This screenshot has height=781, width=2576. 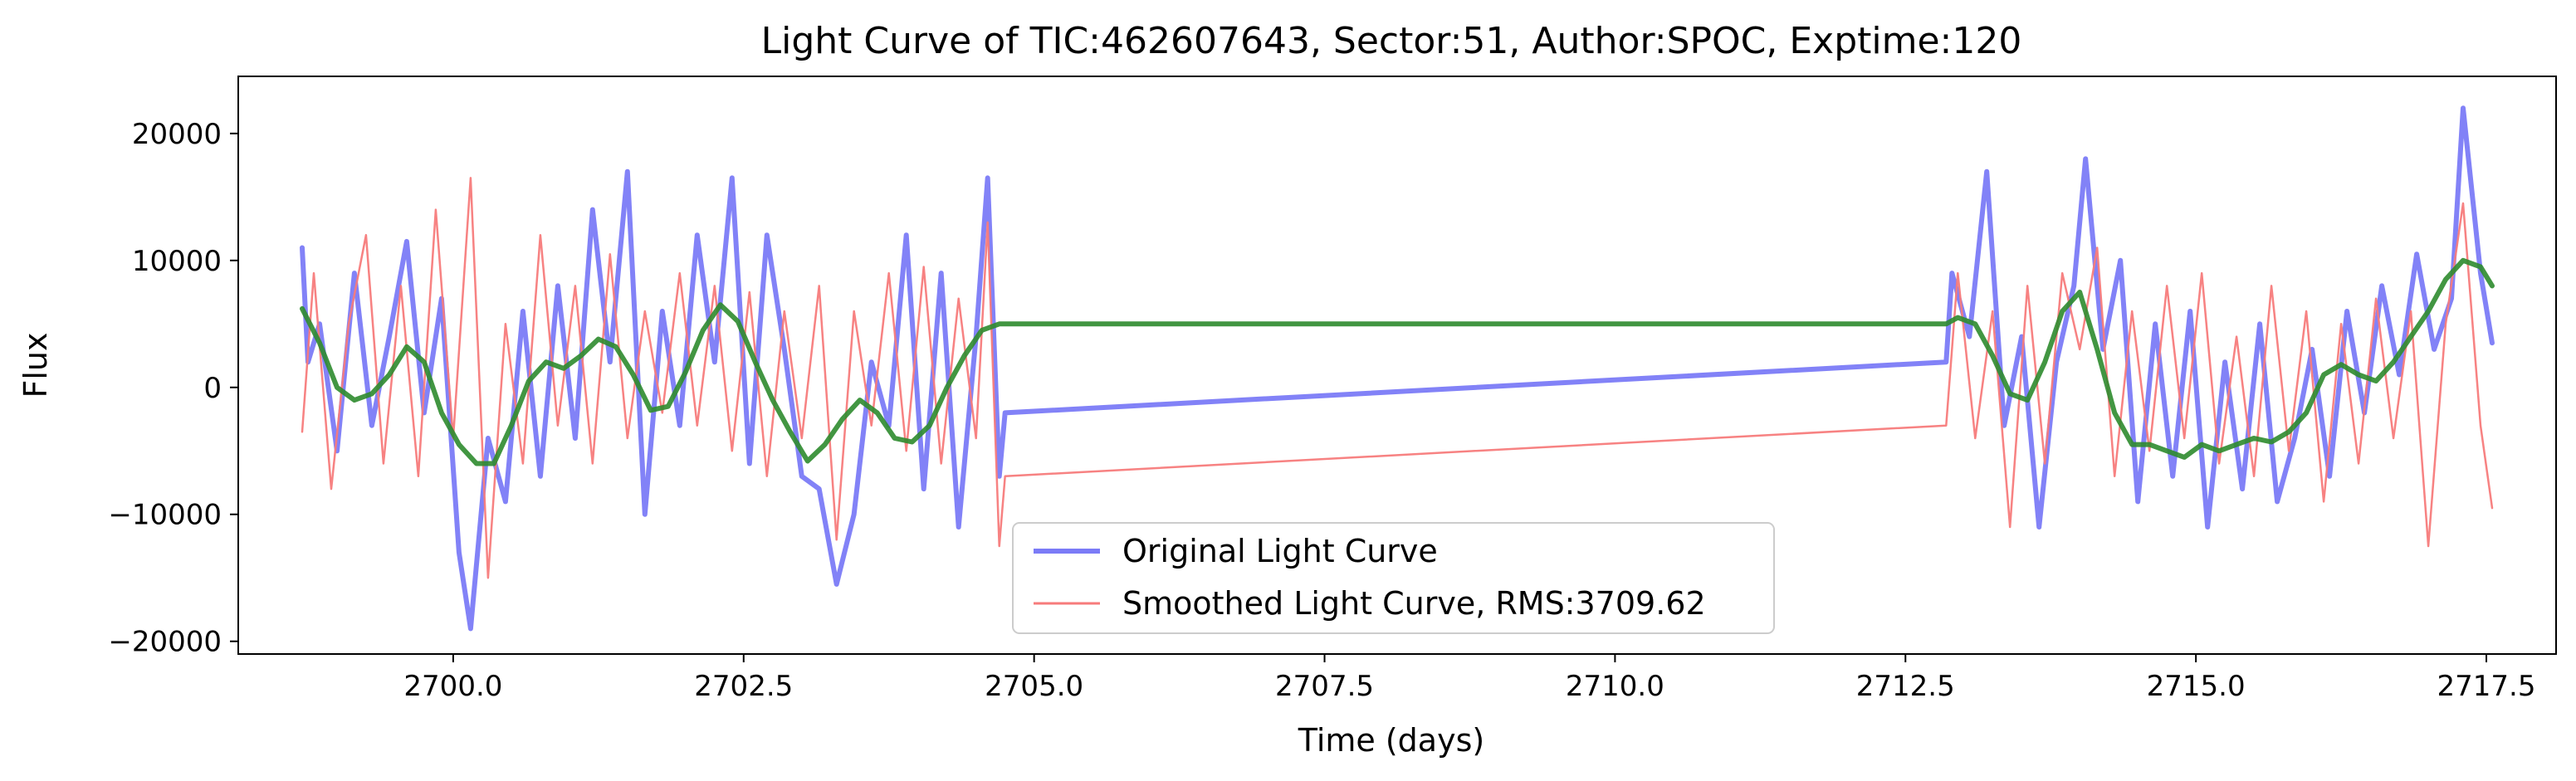 What do you see at coordinates (1034, 686) in the screenshot?
I see `x-tick-label: 2705.0` at bounding box center [1034, 686].